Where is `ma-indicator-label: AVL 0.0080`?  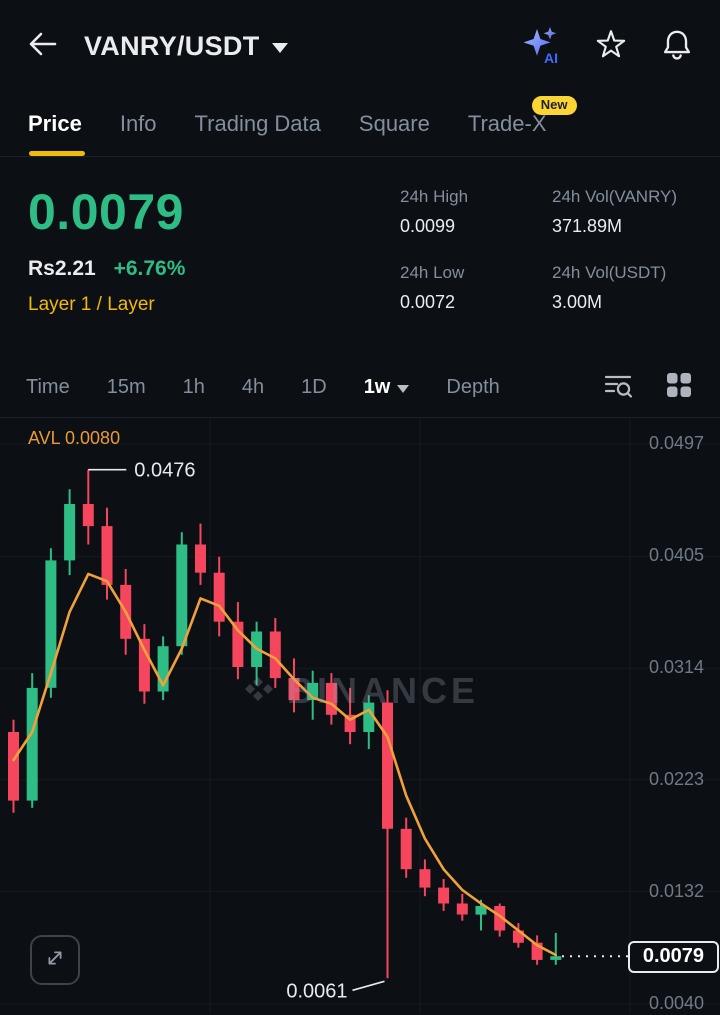 ma-indicator-label: AVL 0.0080 is located at coordinates (74, 438).